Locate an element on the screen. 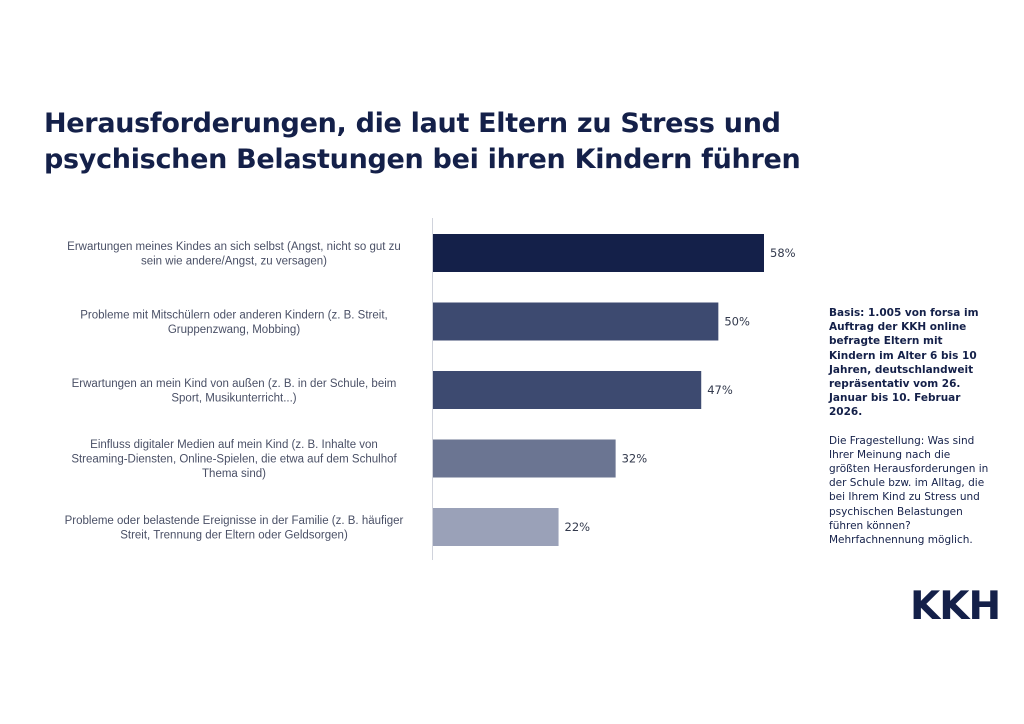  value-label-1: 58% is located at coordinates (783, 253).